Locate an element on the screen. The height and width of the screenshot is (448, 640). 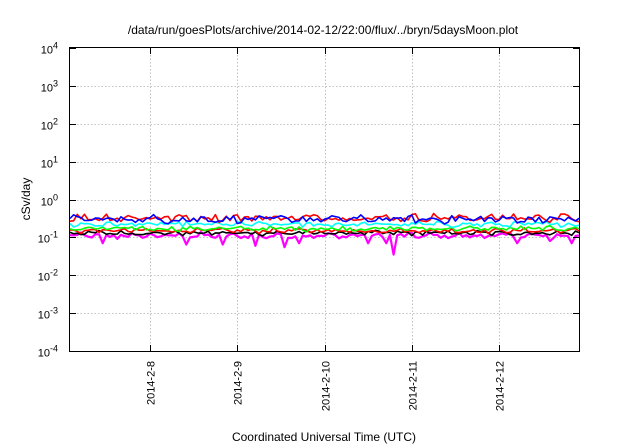
x-tick-label: 2014-2-9 is located at coordinates (239, 383).